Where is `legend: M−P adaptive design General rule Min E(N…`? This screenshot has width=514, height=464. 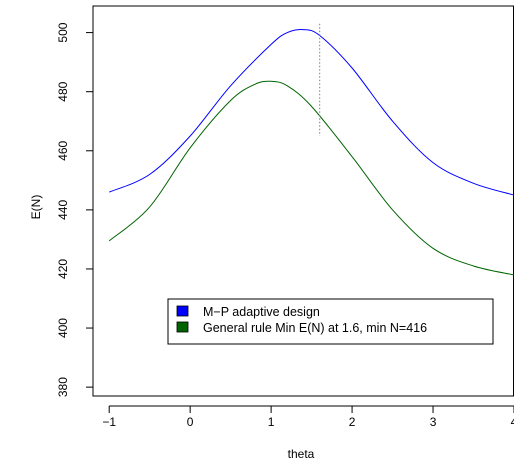 legend: M−P adaptive design General rule Min E(N… is located at coordinates (330, 321).